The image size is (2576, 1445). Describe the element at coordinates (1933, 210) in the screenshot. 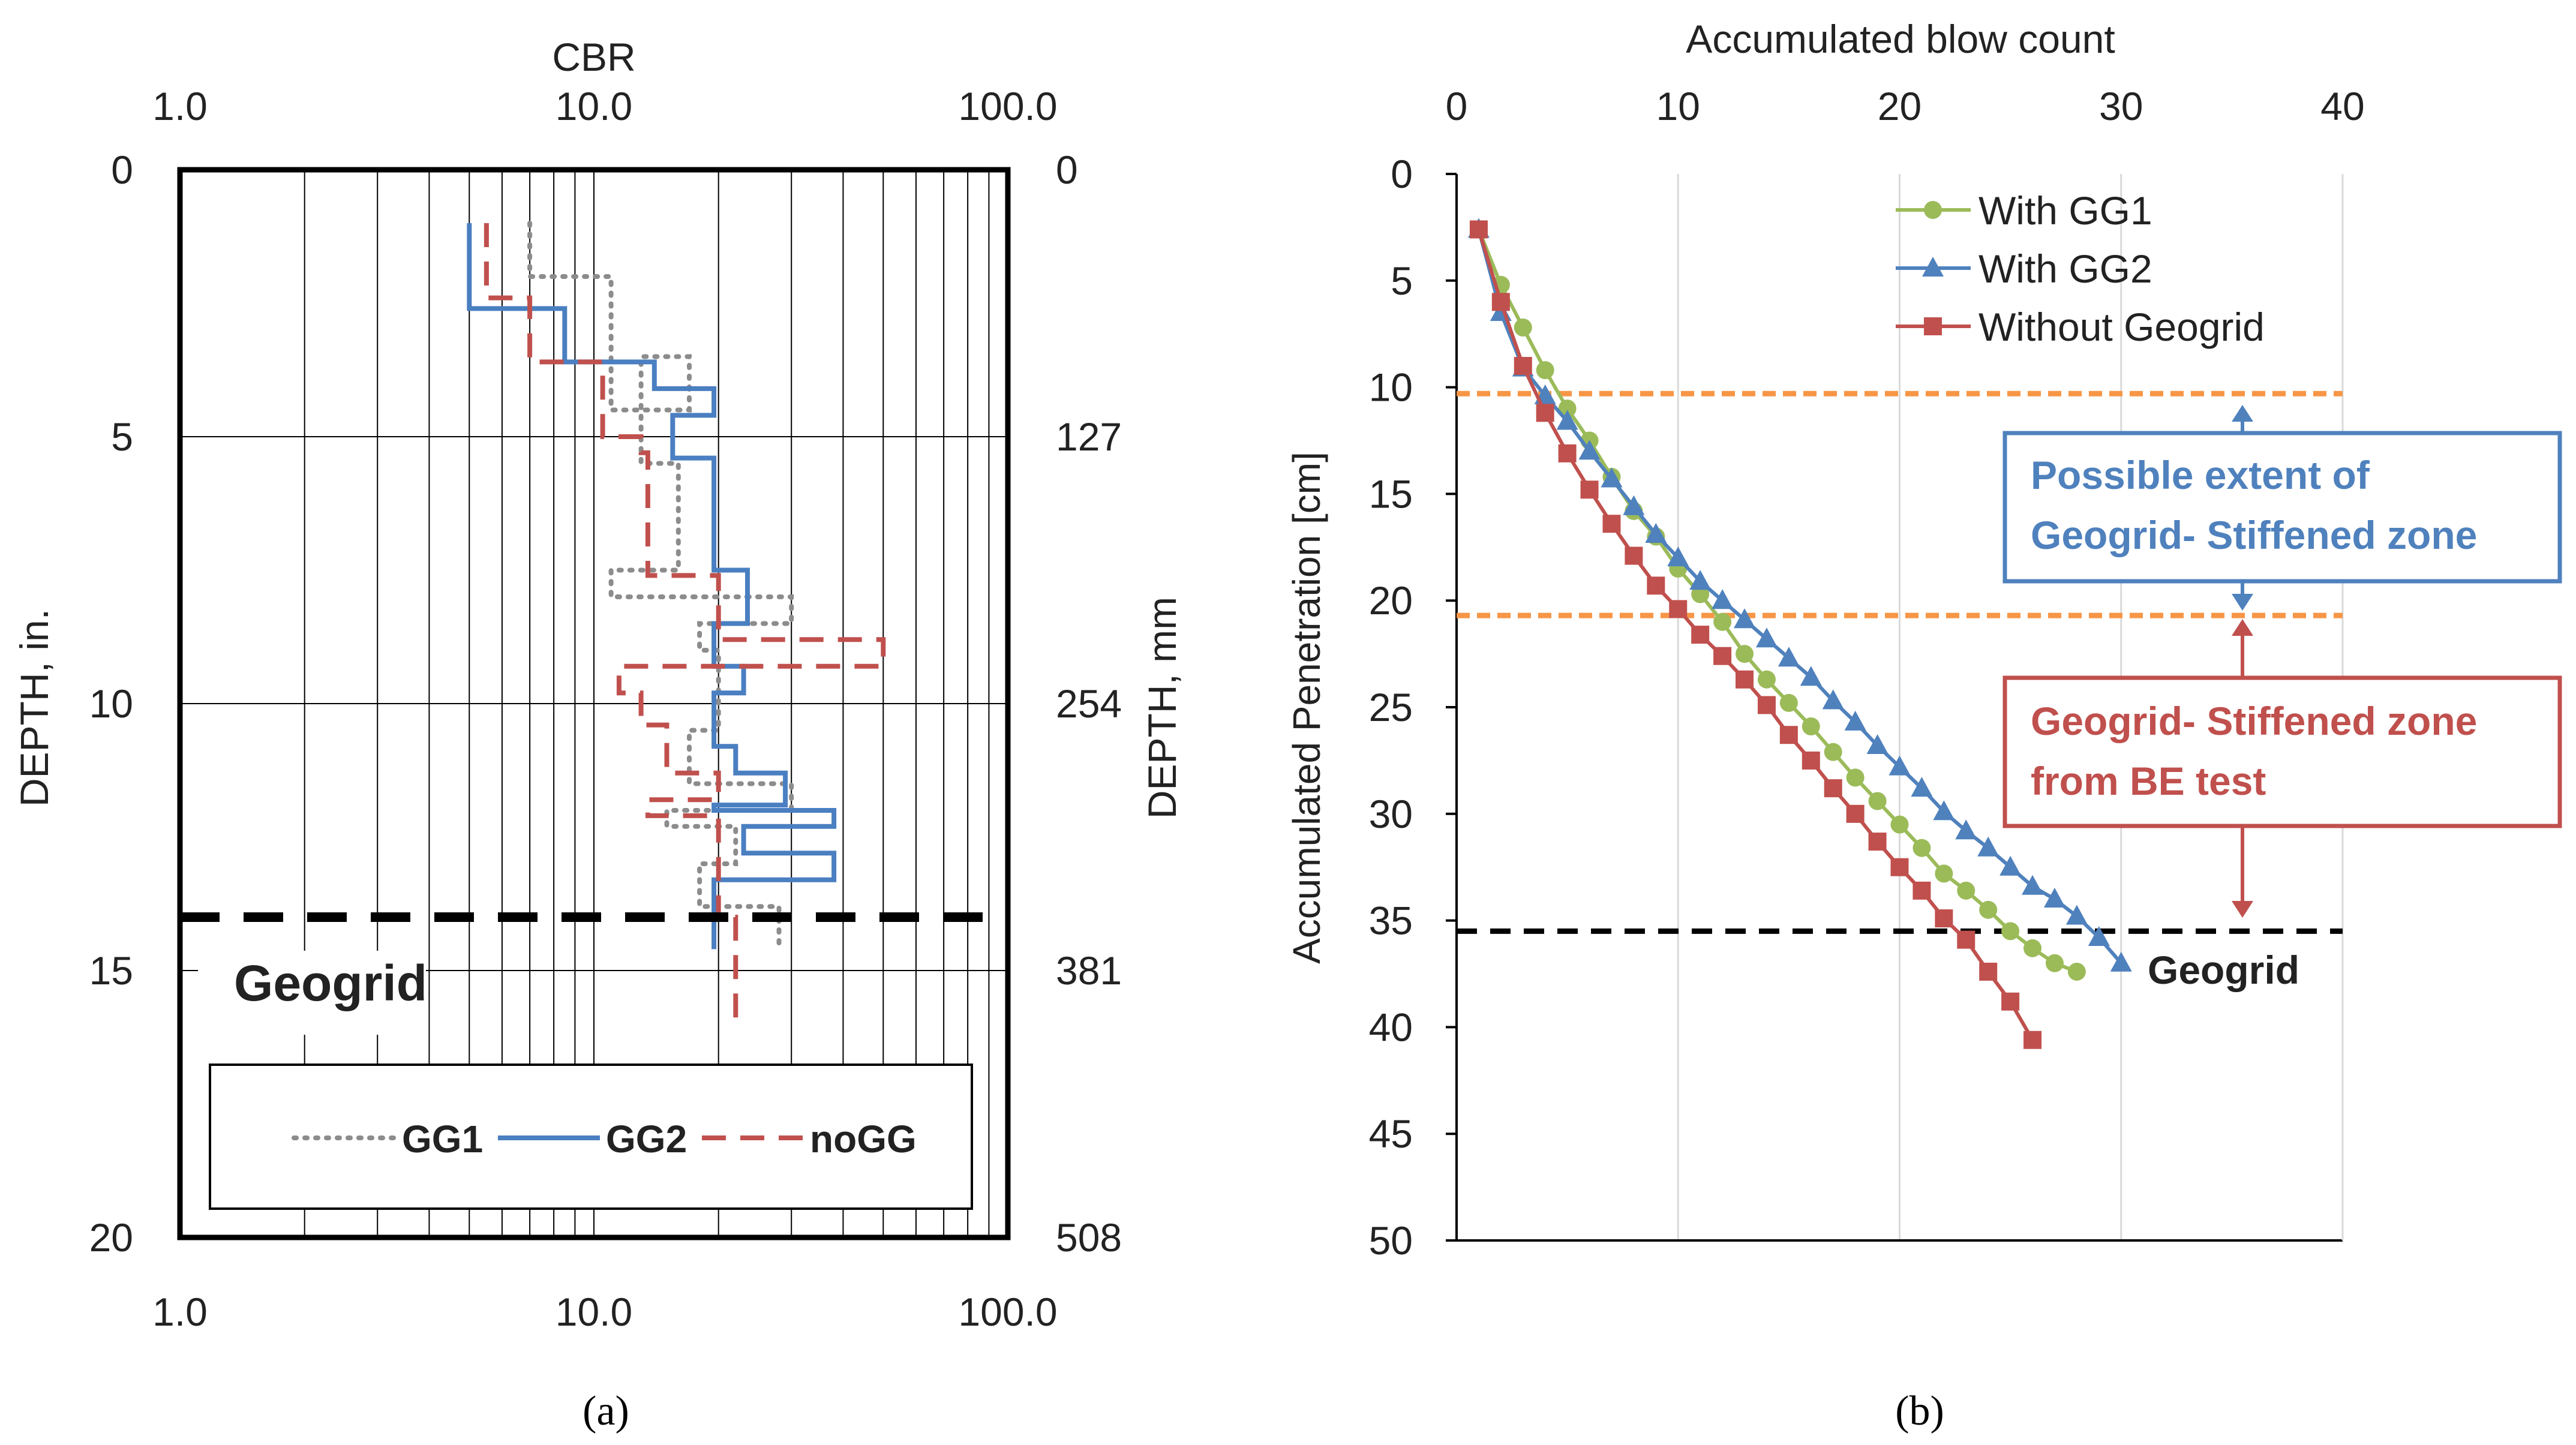

I see `legend-marker-withGG1` at that location.